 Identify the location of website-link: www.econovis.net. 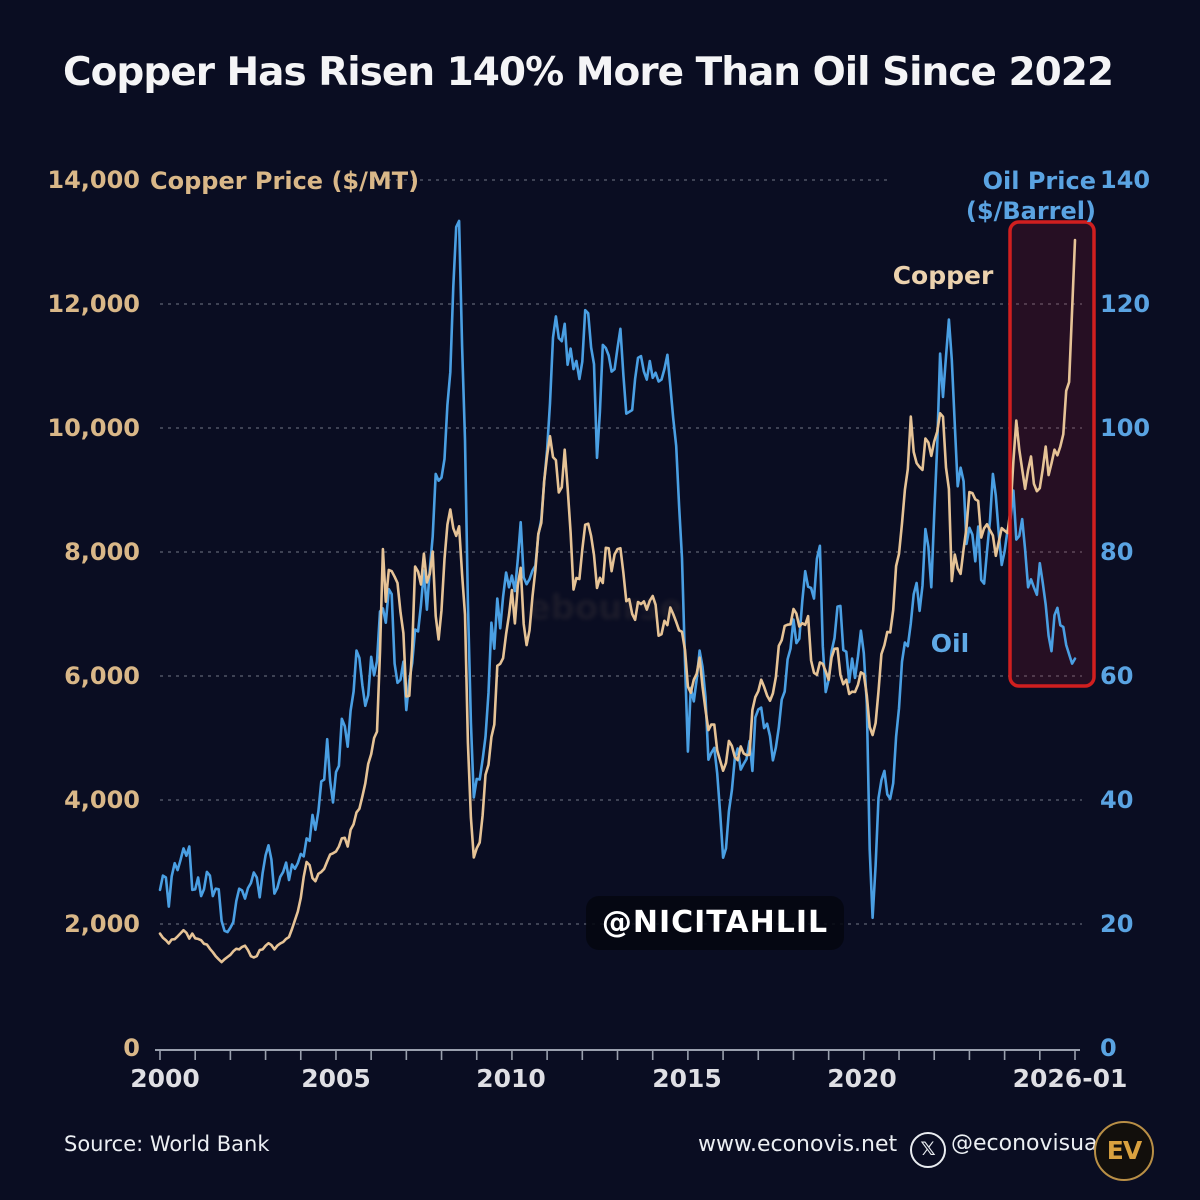
(798, 1144).